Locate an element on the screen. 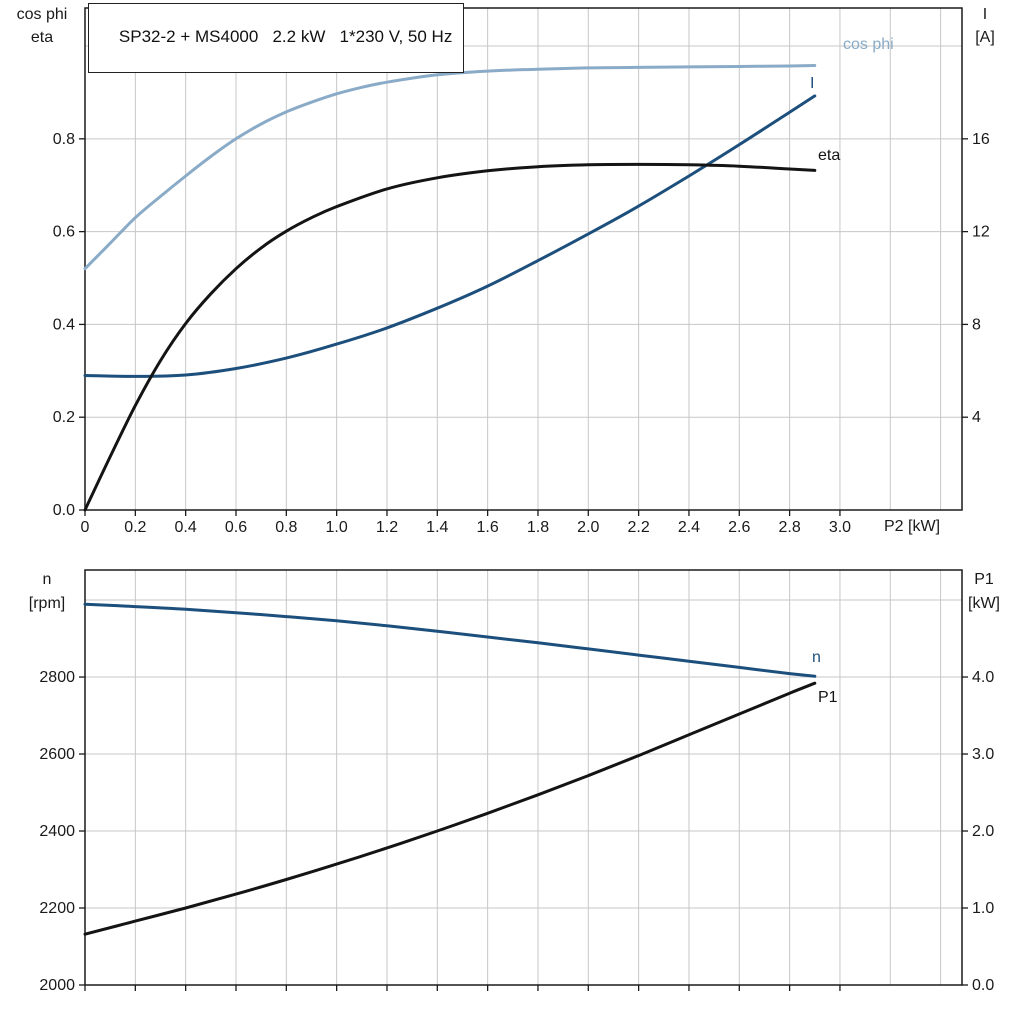  left-tick-label: 2600 is located at coordinates (57, 754).